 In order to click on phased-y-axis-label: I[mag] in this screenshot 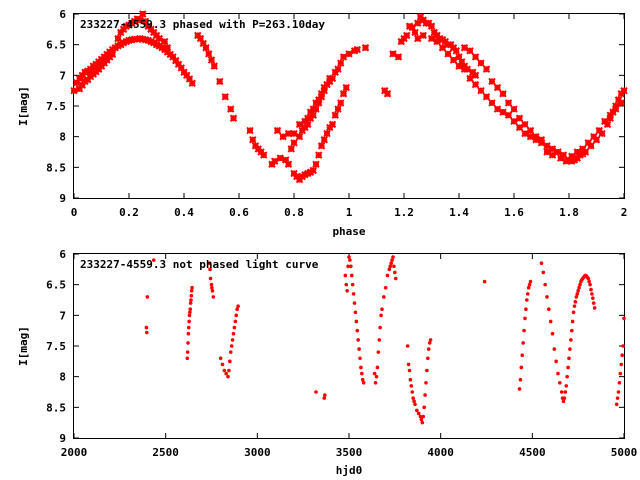, I will do `click(23, 106)`.